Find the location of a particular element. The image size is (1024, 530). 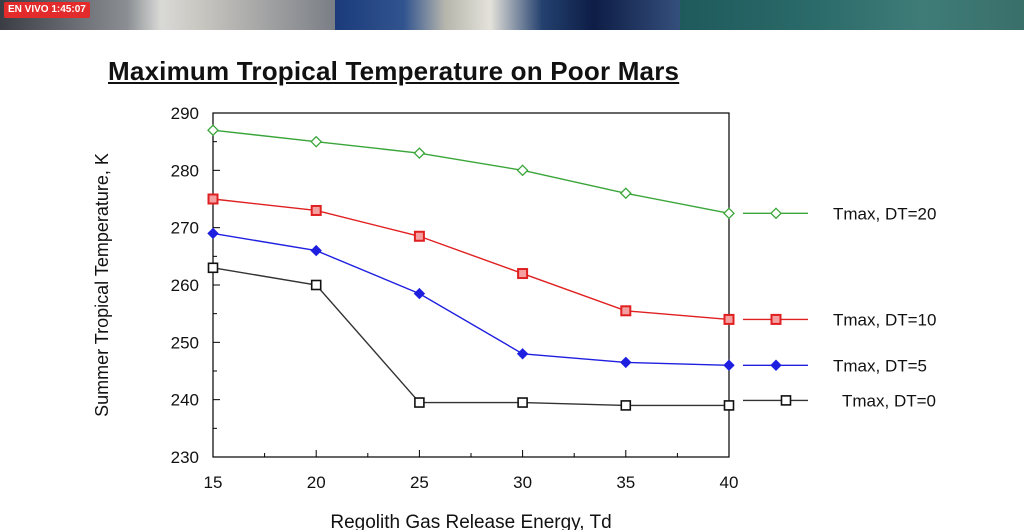

live-badge: EN VIVO 1:45:07 is located at coordinates (47, 10).